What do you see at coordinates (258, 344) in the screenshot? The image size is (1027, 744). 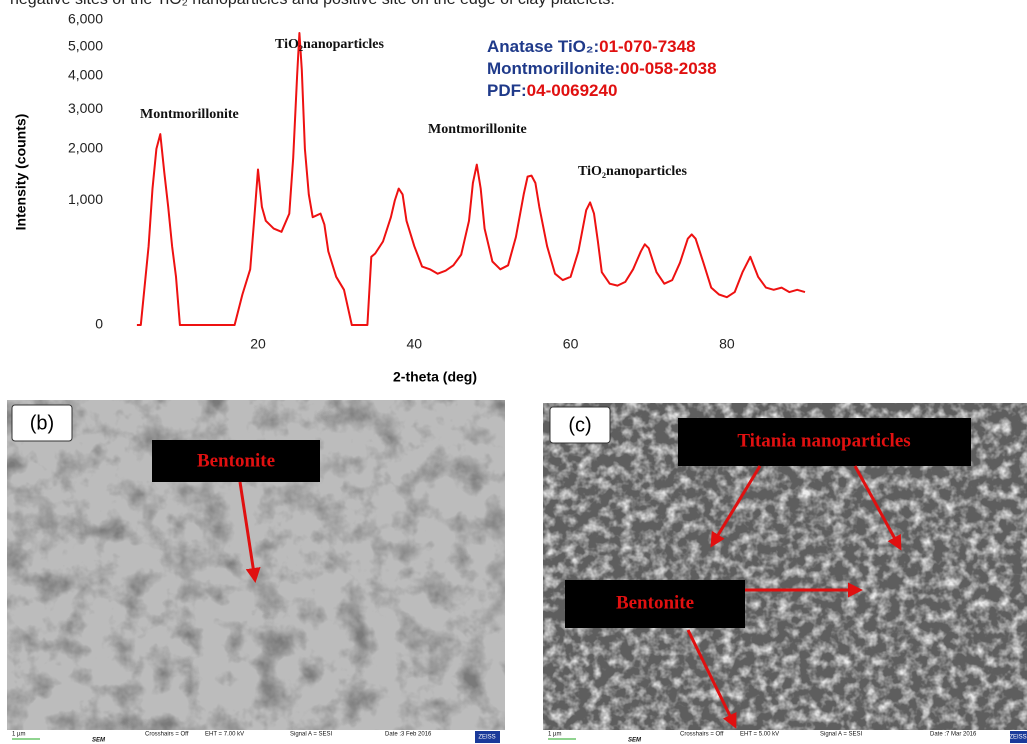 I see `x-tick-label: 20` at bounding box center [258, 344].